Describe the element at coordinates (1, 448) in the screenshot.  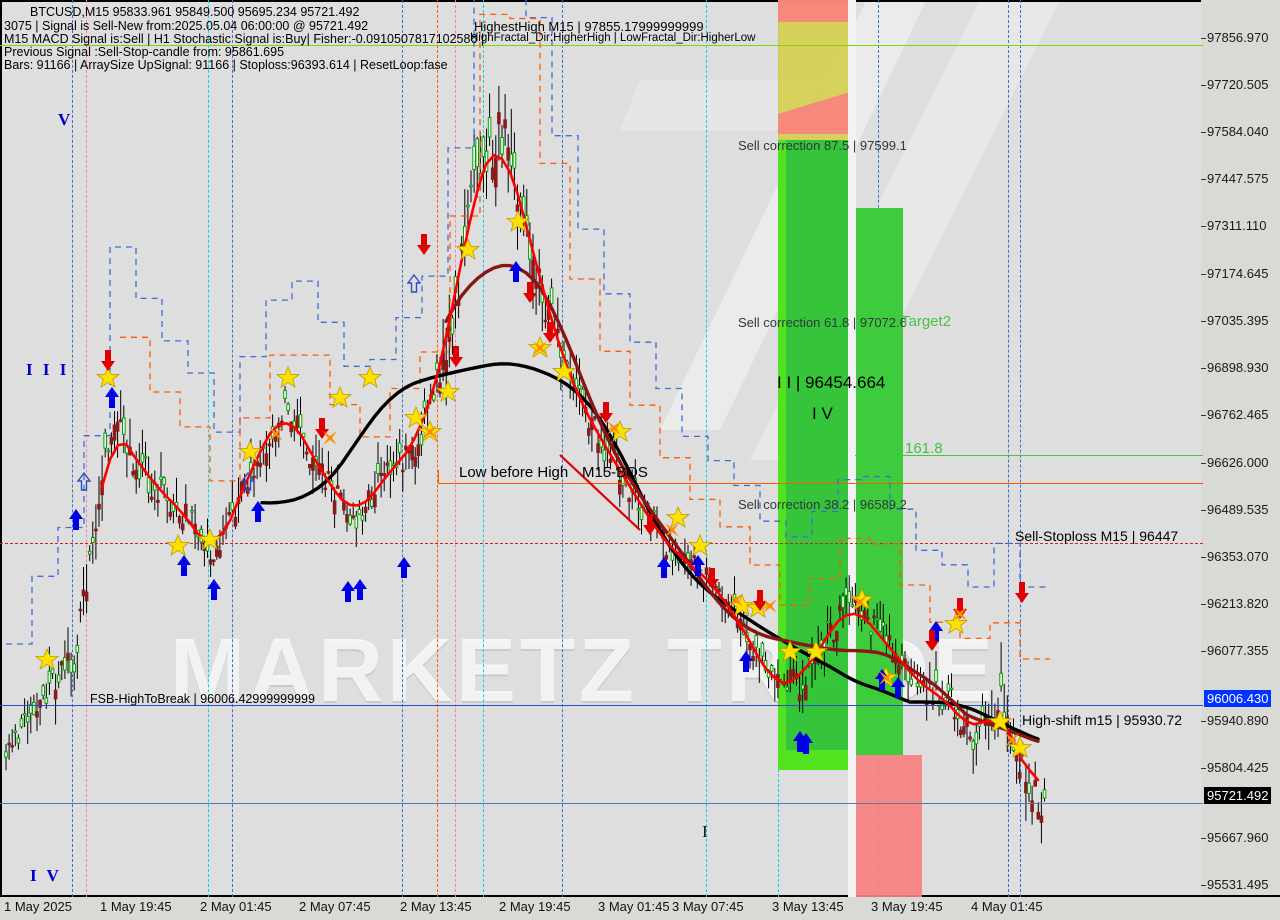
I see `frame-border-left` at that location.